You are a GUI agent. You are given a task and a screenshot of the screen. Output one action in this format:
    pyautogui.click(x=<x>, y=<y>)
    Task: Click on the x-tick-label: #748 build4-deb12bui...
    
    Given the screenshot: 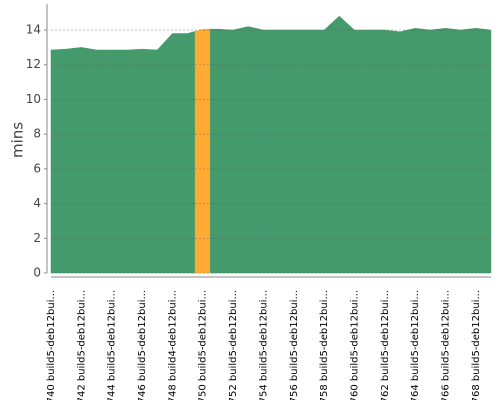 What is the action you would take?
    pyautogui.click(x=172, y=345)
    